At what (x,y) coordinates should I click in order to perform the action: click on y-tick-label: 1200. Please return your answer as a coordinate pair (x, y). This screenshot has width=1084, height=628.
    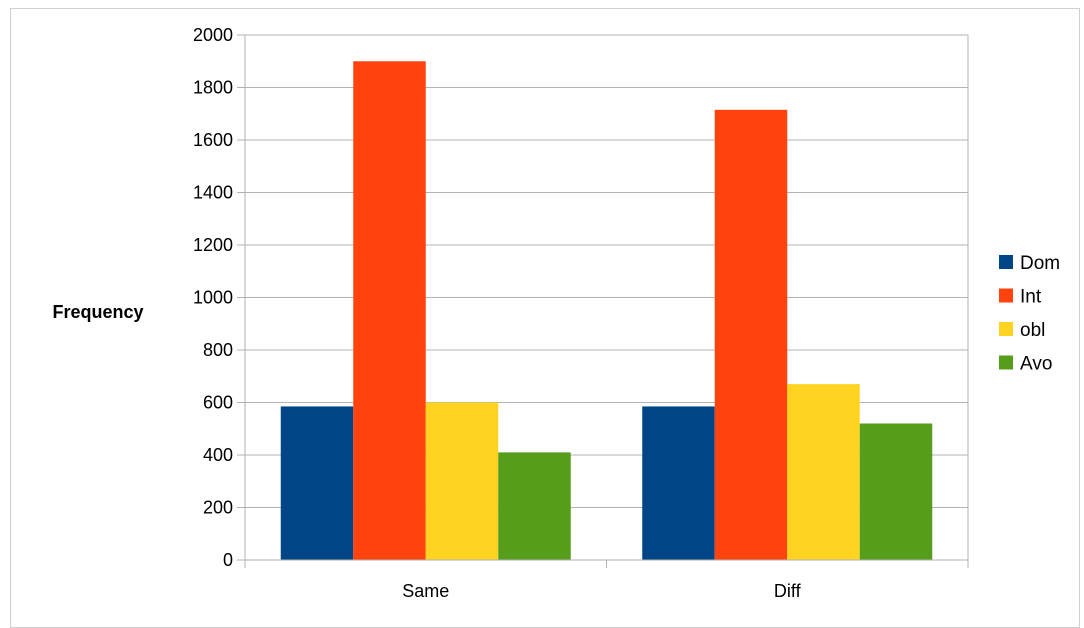
    Looking at the image, I should click on (213, 245).